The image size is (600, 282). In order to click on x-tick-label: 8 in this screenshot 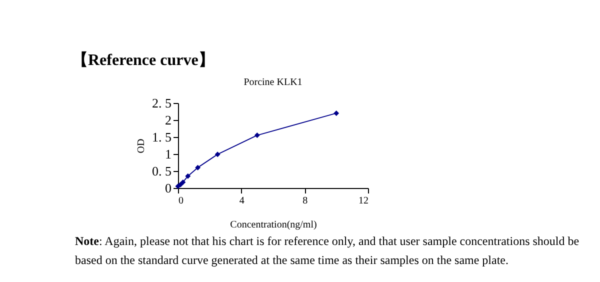, I will do `click(305, 201)`.